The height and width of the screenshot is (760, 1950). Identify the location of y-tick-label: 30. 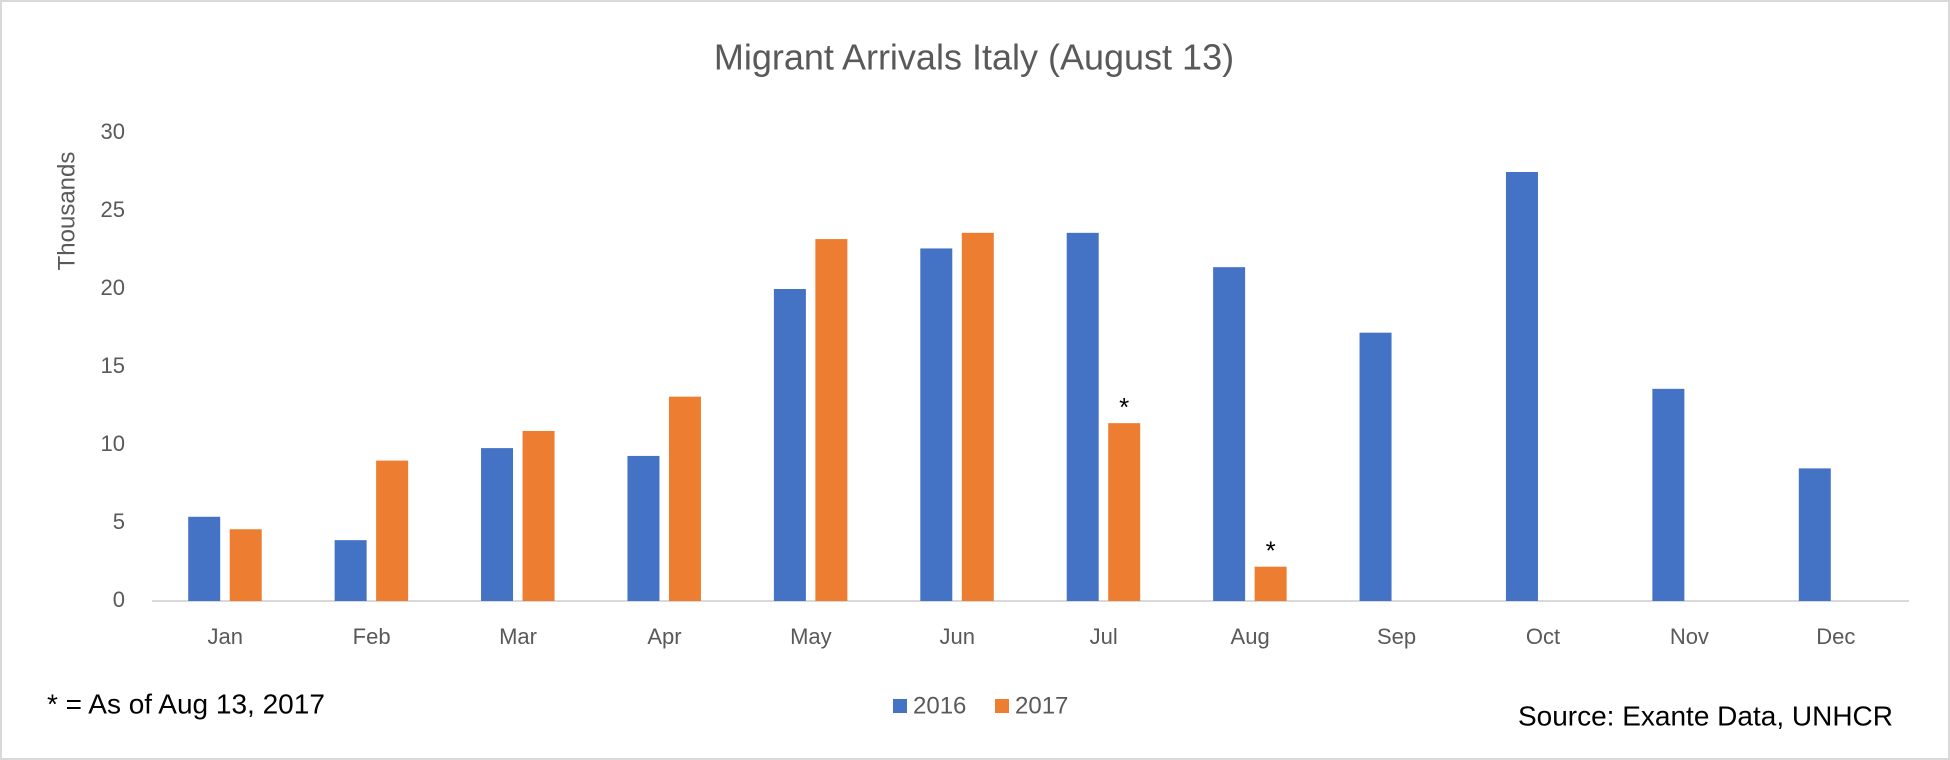
(113, 131).